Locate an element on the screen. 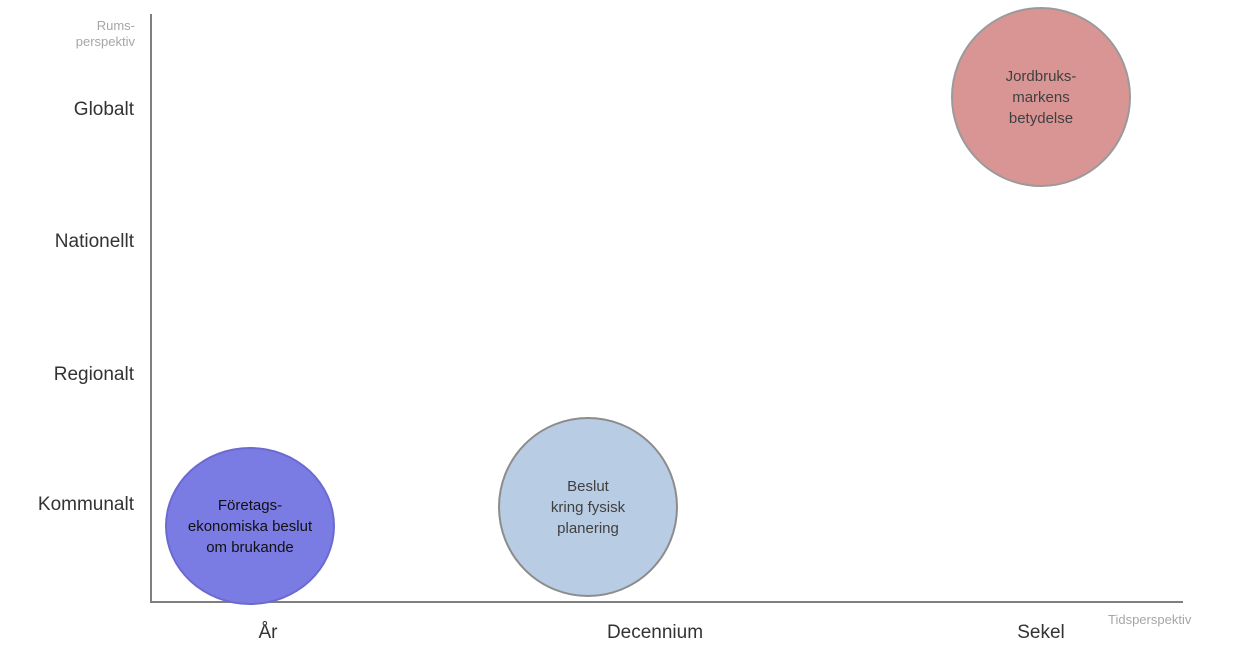 Image resolution: width=1239 pixels, height=646 pixels. bubble-beslut-fysisk-planering: Beslut kring fysisk planering is located at coordinates (588, 507).